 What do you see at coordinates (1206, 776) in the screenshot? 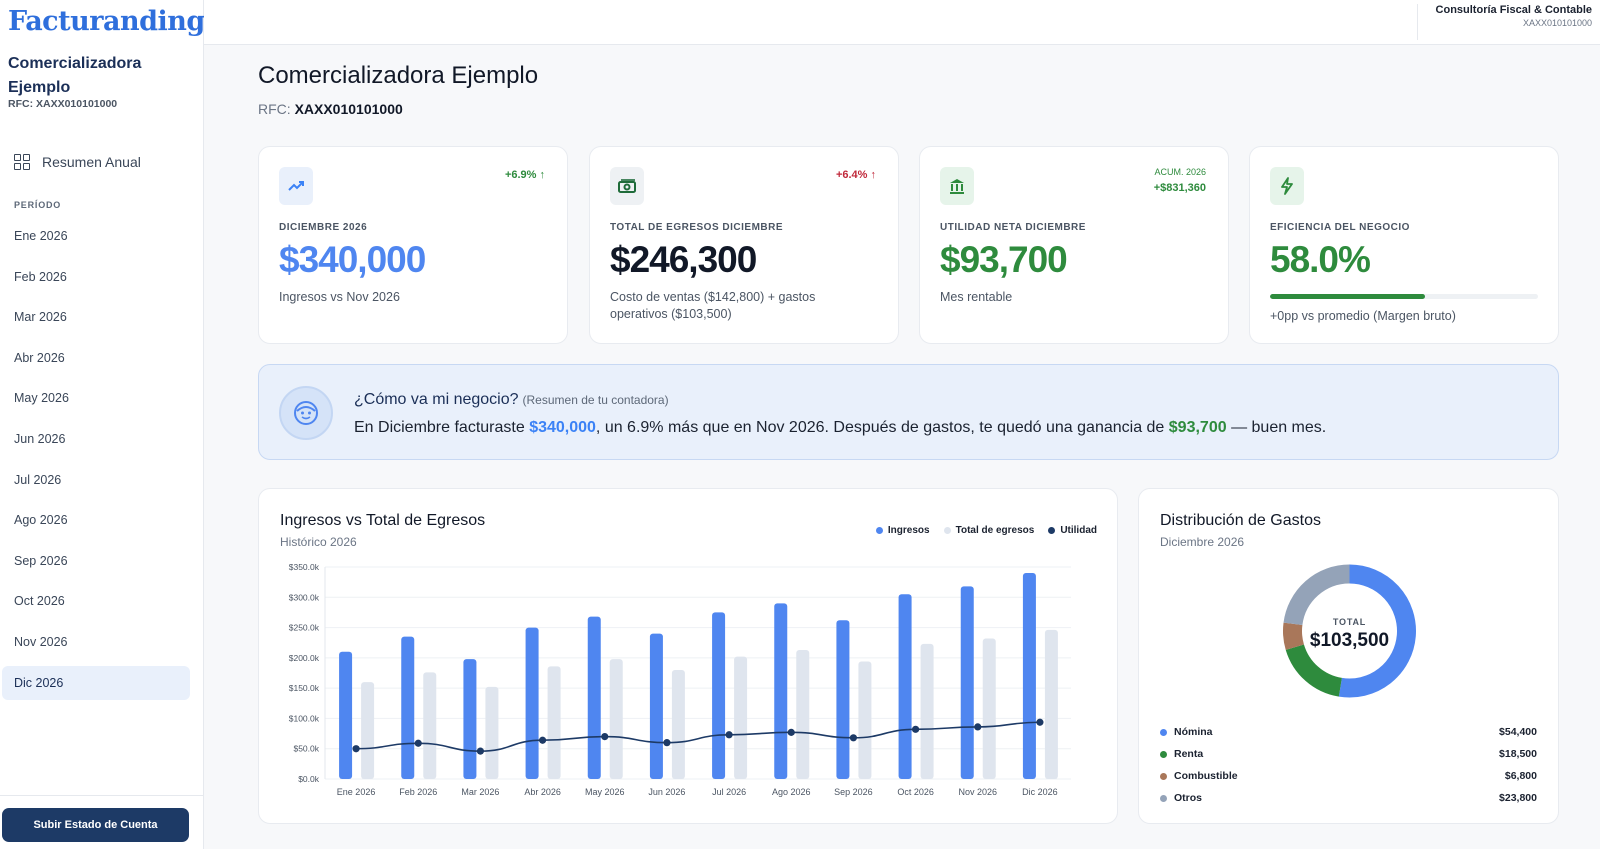
I see `donut-legend-label: Combustible` at bounding box center [1206, 776].